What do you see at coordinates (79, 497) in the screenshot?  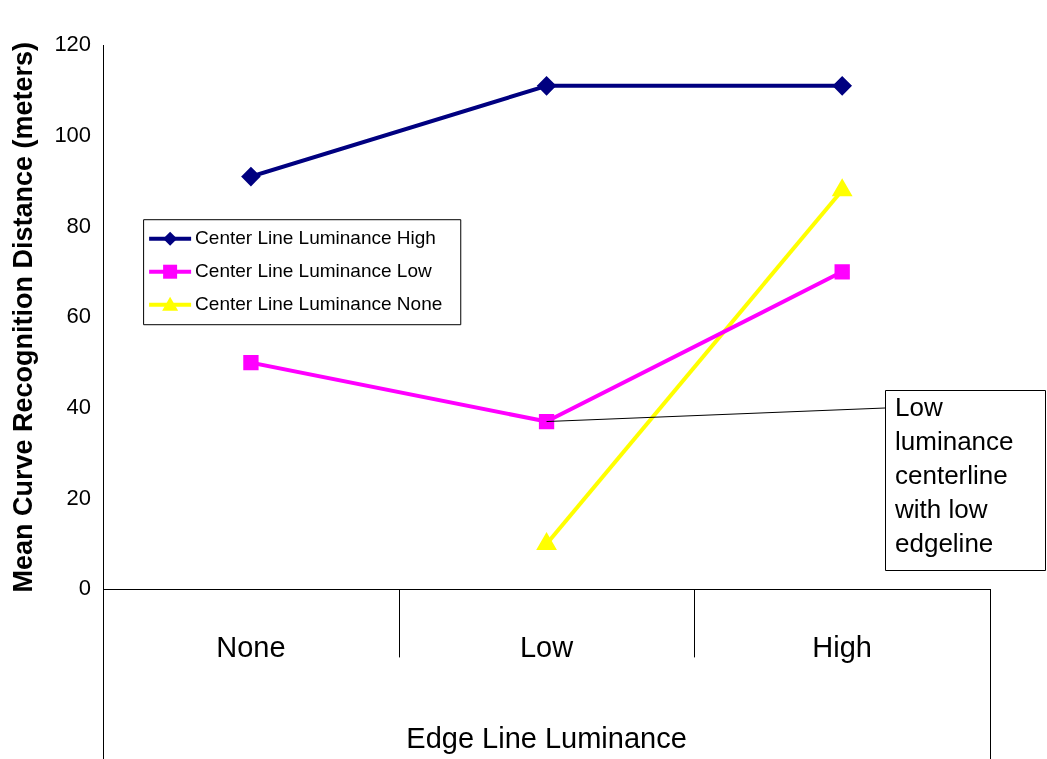 I see `y-tick-label: 20` at bounding box center [79, 497].